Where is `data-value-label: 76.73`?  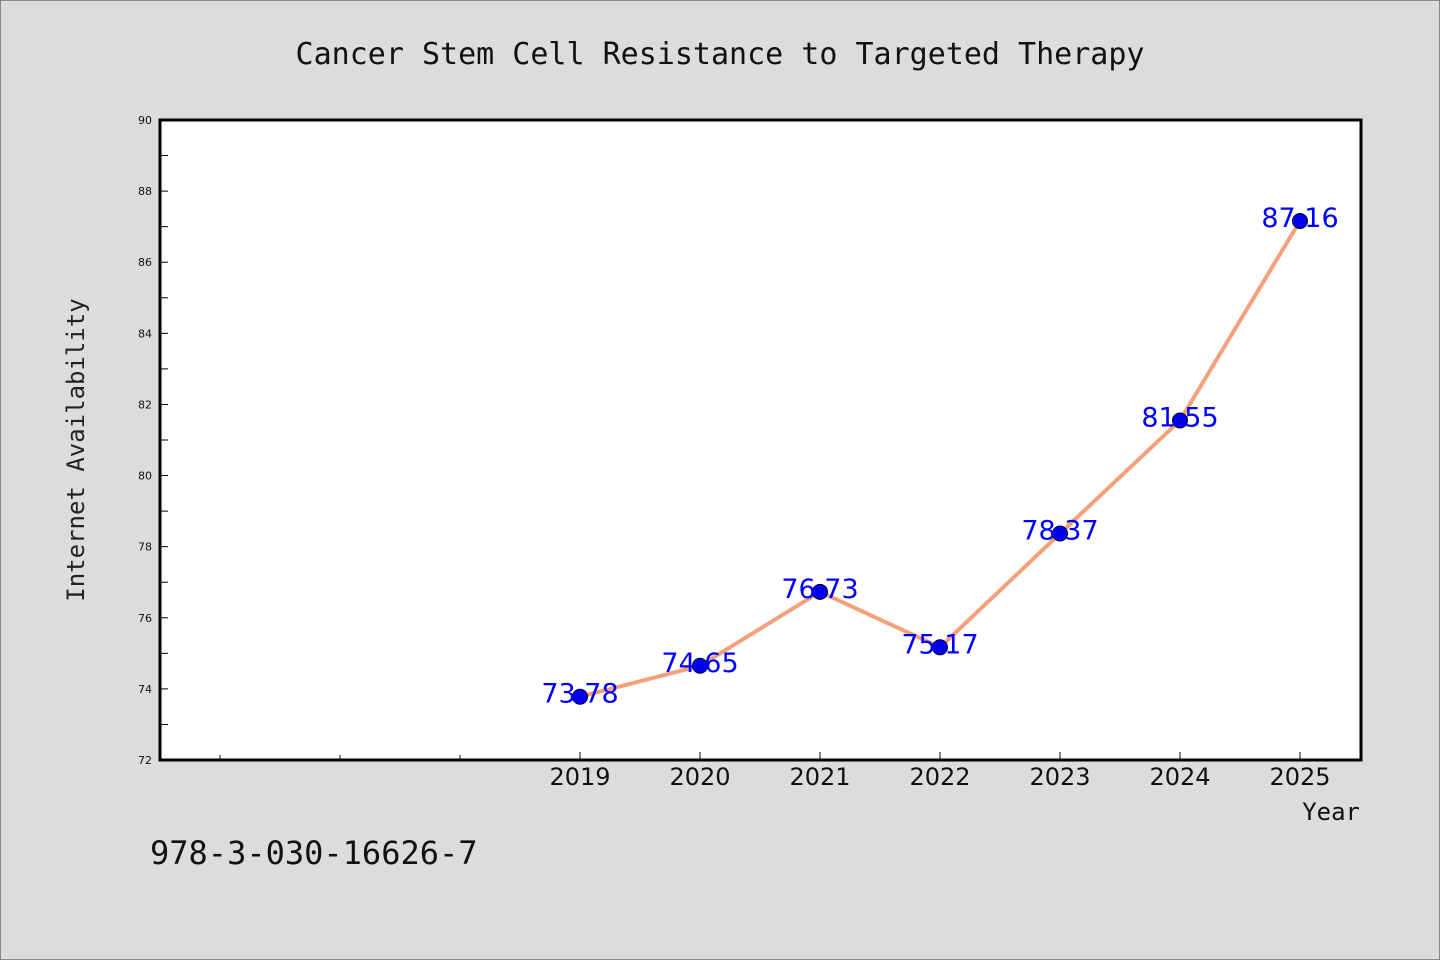 data-value-label: 76.73 is located at coordinates (819, 589).